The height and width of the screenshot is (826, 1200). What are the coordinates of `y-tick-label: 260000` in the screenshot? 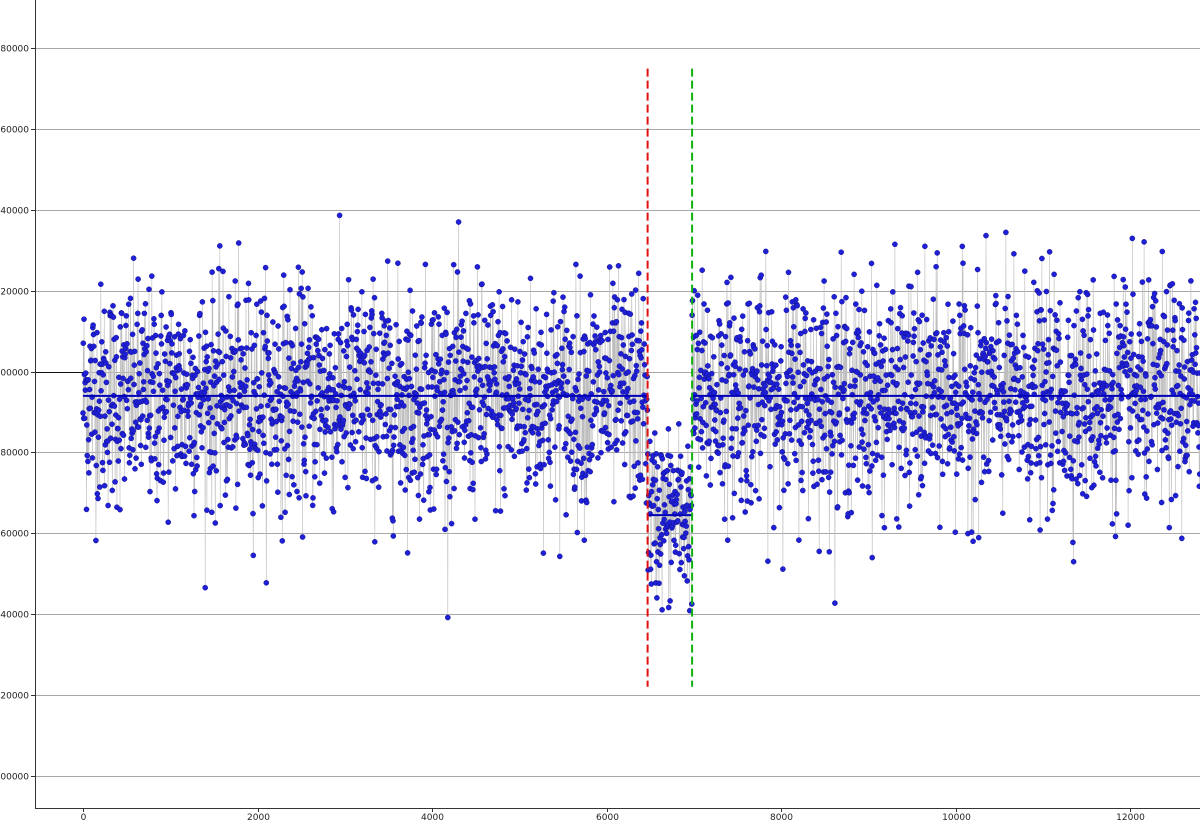 It's located at (14, 131).